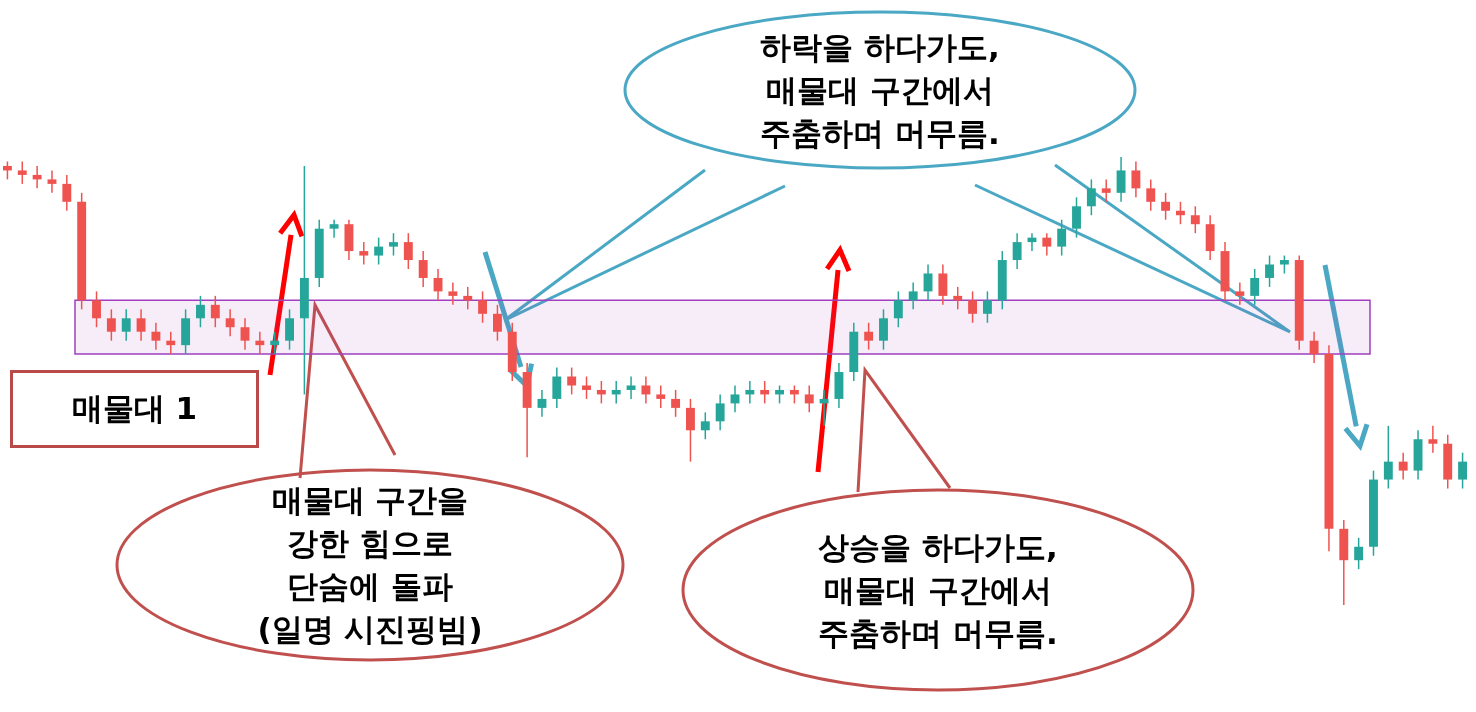 The image size is (1476, 712). What do you see at coordinates (370, 565) in the screenshot?
I see `annotation: 매물대 구간을 강한 힘으로 단숨에 돌파 (일명 시진핑빔)` at bounding box center [370, 565].